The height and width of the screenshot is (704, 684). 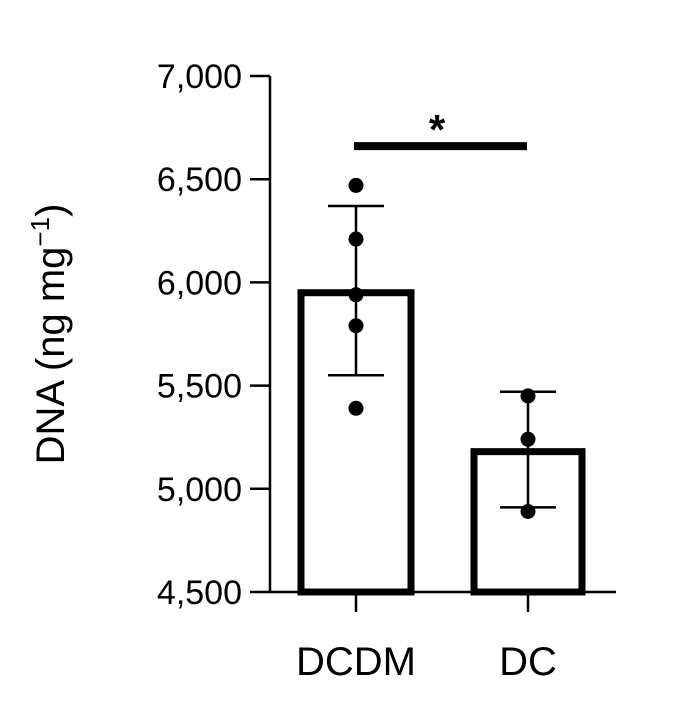 I want to click on y-tick-label: 6,000, so click(x=199, y=283).